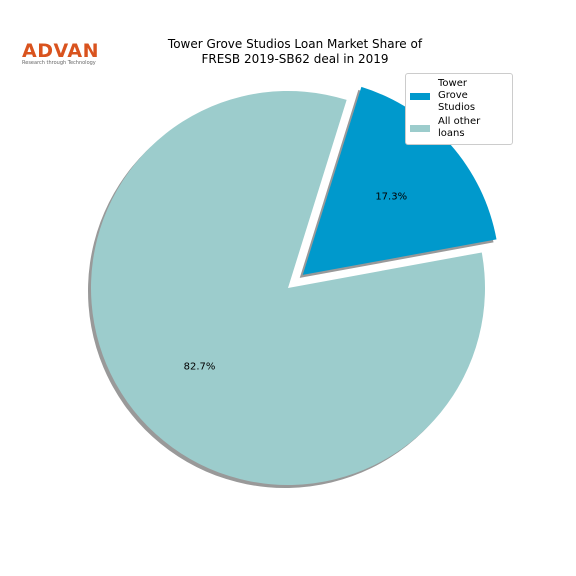 This screenshot has width=576, height=576. I want to click on legend-label: All other loans, so click(459, 127).